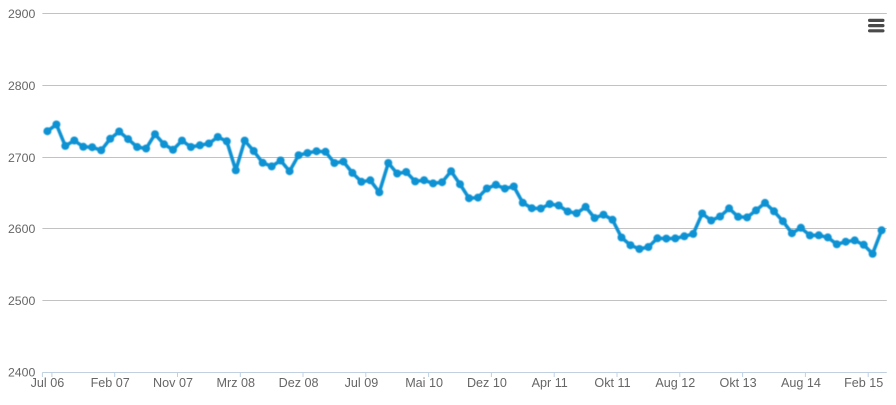 The height and width of the screenshot is (405, 896). I want to click on svg-text: Apr 11, so click(550, 383).